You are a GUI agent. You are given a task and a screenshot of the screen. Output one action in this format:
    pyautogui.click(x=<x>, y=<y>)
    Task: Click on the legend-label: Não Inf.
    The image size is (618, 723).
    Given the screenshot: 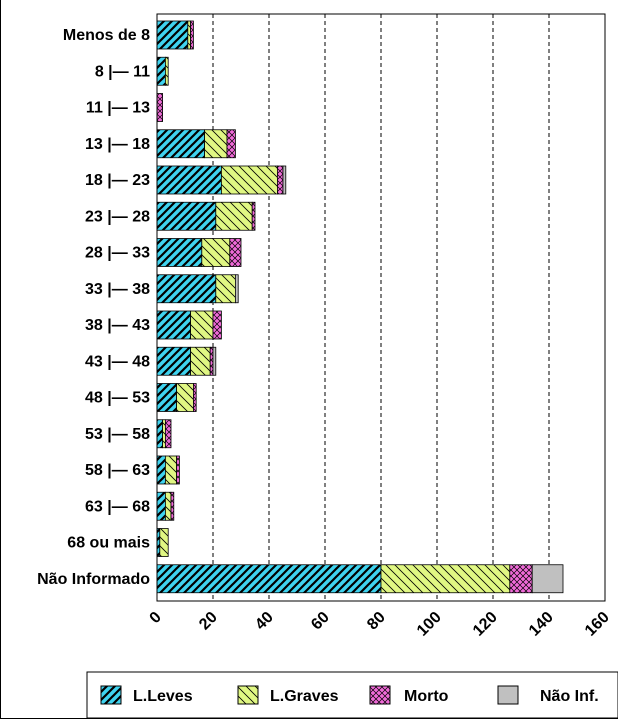 What is the action you would take?
    pyautogui.click(x=569, y=696)
    